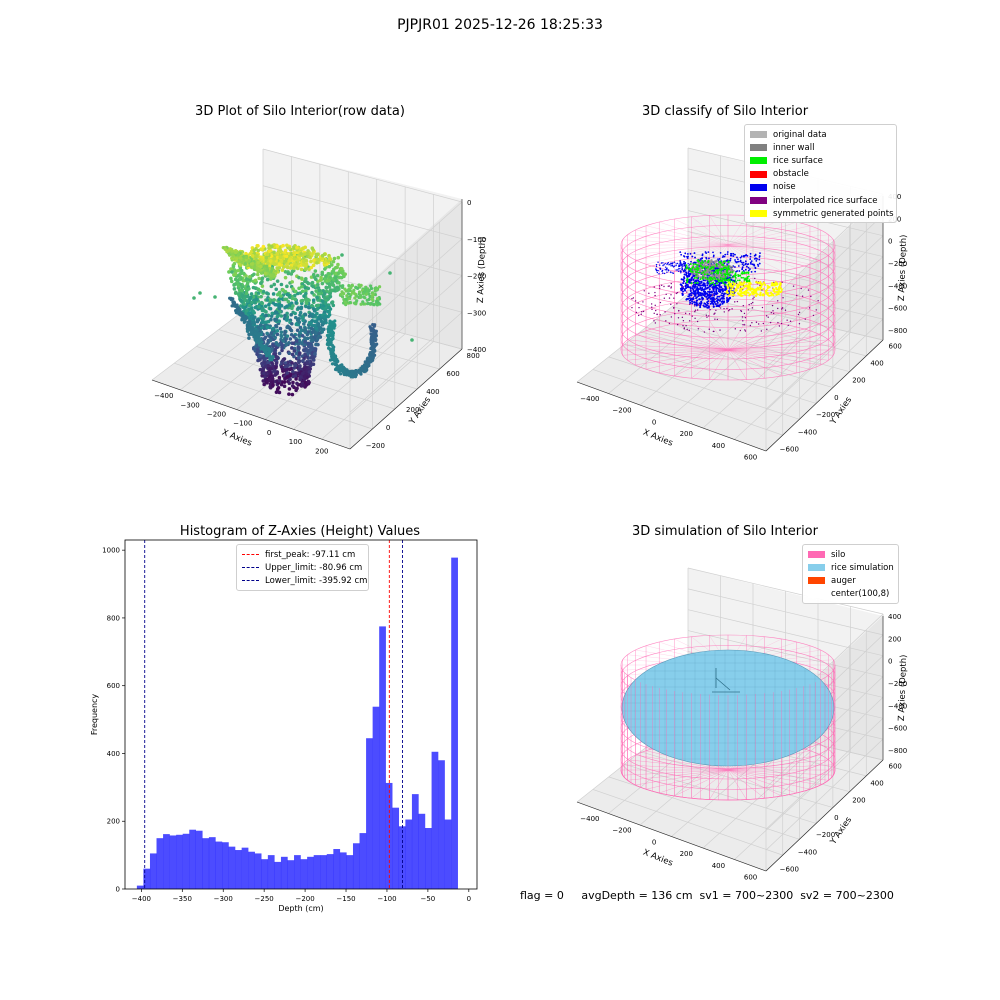  What do you see at coordinates (412, 410) in the screenshot?
I see `y-tick-label: 200` at bounding box center [412, 410].